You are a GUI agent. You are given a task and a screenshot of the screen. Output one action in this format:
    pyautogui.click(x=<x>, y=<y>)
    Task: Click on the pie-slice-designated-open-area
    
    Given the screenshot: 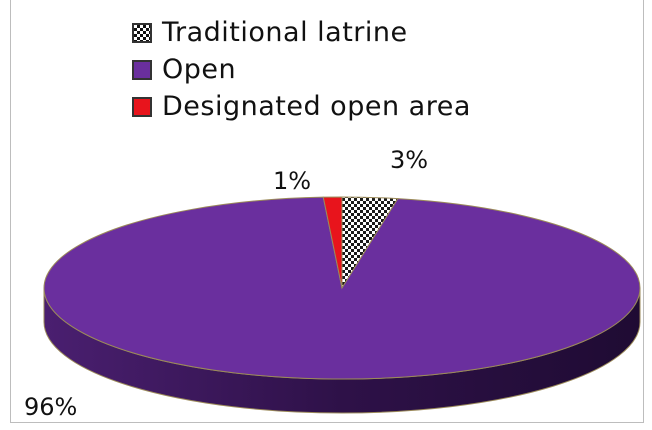 What is the action you would take?
    pyautogui.click(x=332, y=242)
    